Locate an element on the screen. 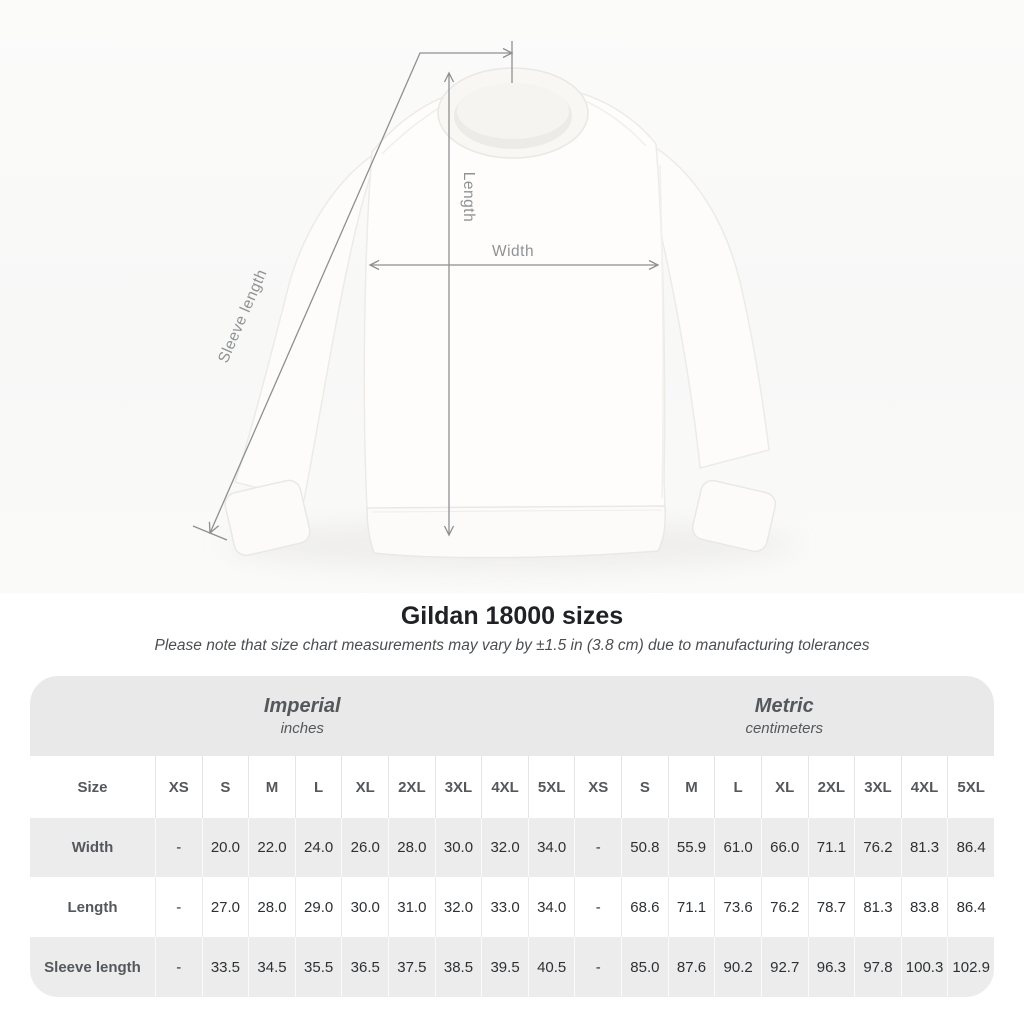 Image resolution: width=1024 pixels, height=1024 pixels. row-label: Length is located at coordinates (92, 907).